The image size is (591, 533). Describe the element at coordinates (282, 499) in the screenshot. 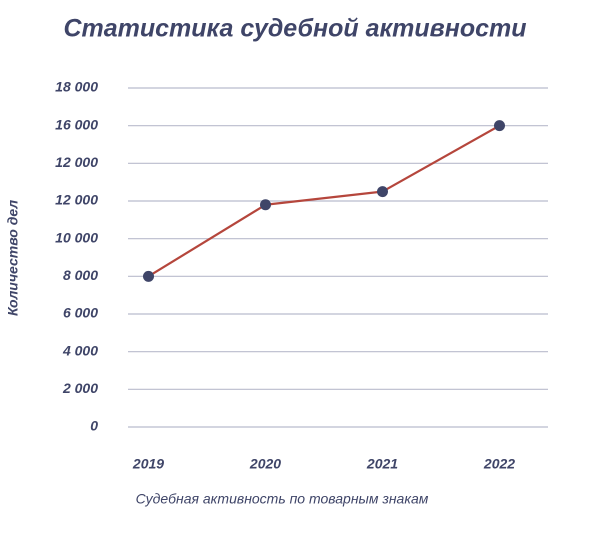

I see `x-axis-label: Судебная активность по товарным знакам` at that location.